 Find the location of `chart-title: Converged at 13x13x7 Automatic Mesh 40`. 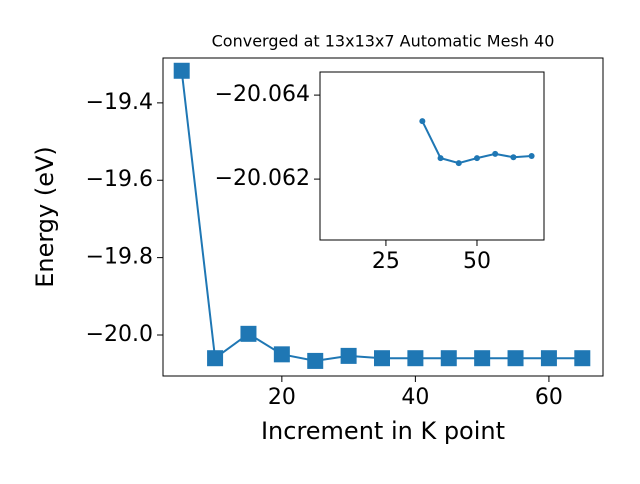

chart-title: Converged at 13x13x7 Automatic Mesh 40 is located at coordinates (383, 41).